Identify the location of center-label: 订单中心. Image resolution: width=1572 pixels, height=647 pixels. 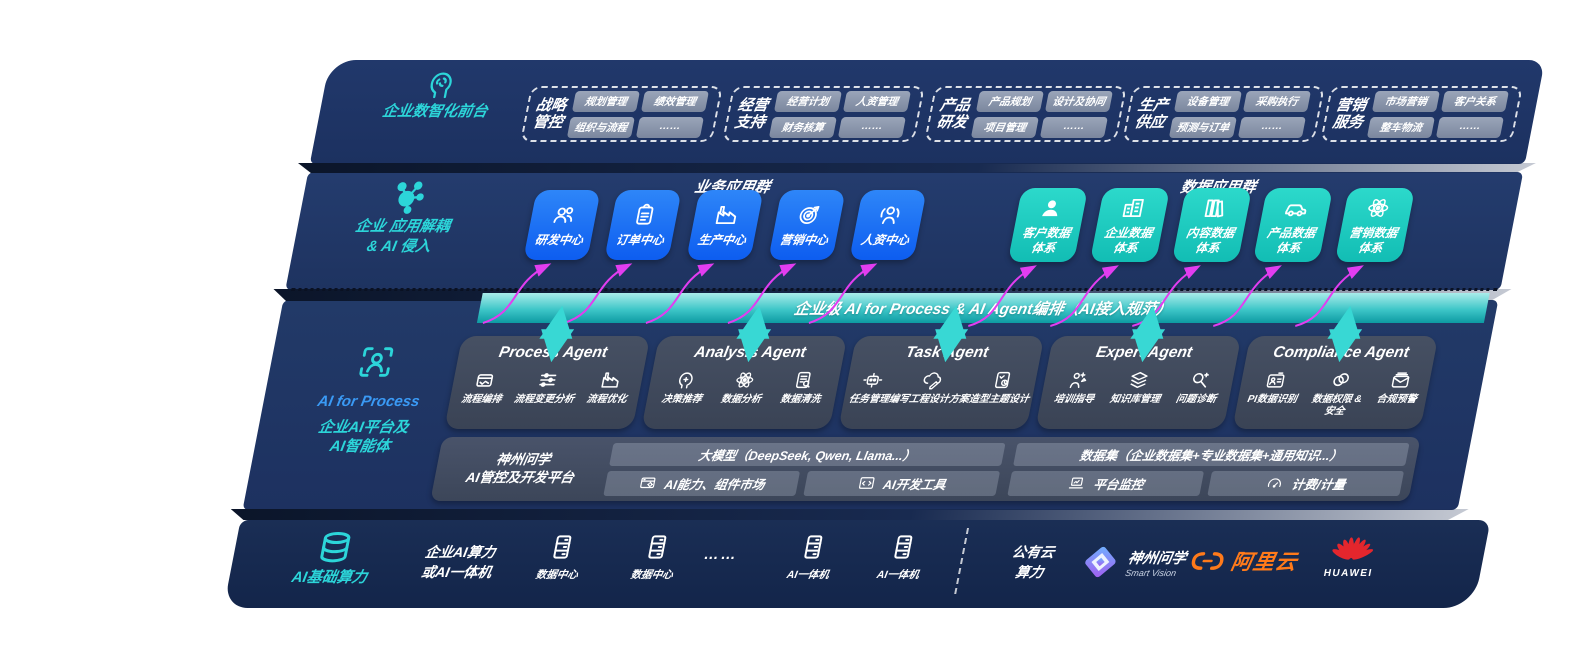
(640, 240).